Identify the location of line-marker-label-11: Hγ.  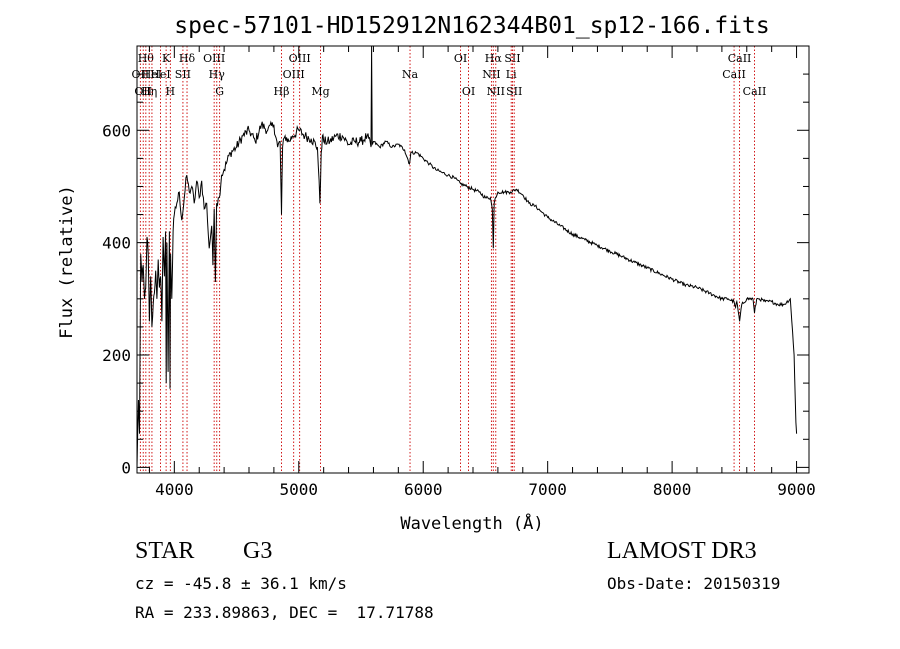
(217, 74).